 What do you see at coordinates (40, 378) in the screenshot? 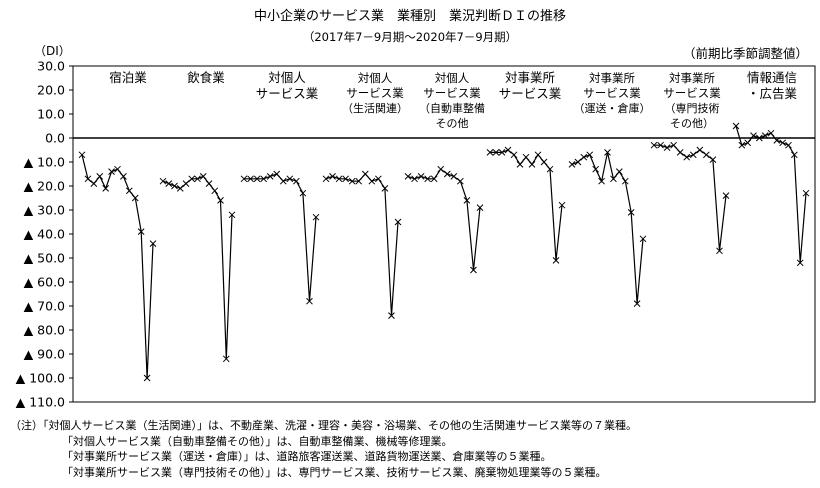
I see `y-tick-label: ▲ 100.0` at bounding box center [40, 378].